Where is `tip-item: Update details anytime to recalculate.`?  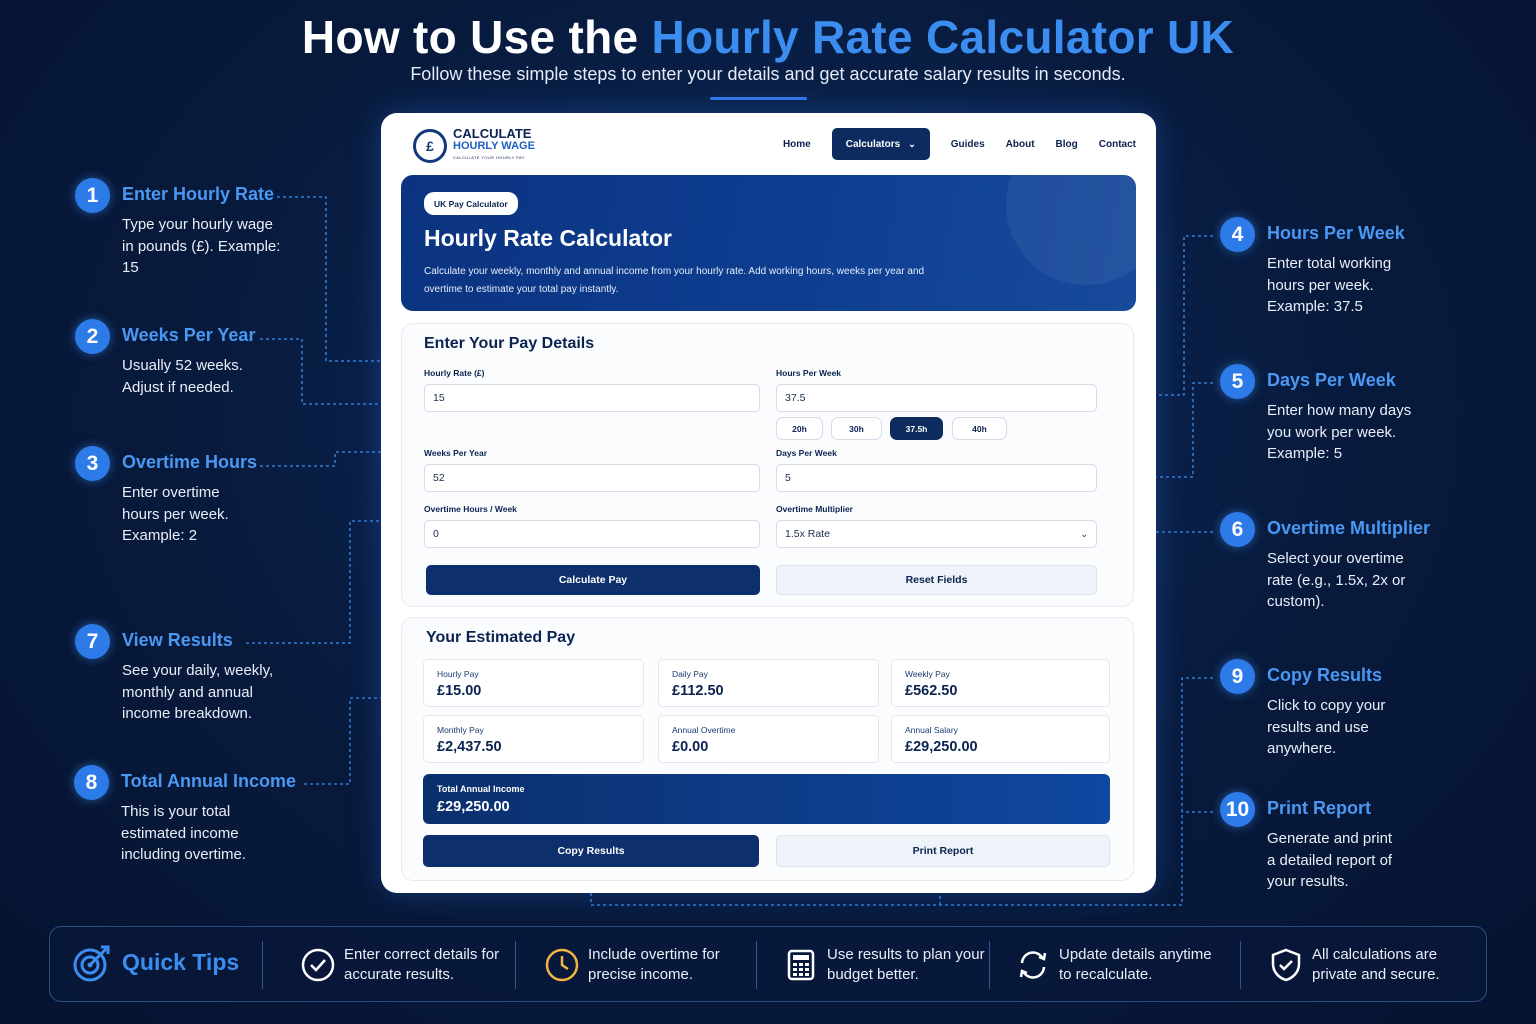 tip-item: Update details anytime to recalculate. is located at coordinates (1114, 965).